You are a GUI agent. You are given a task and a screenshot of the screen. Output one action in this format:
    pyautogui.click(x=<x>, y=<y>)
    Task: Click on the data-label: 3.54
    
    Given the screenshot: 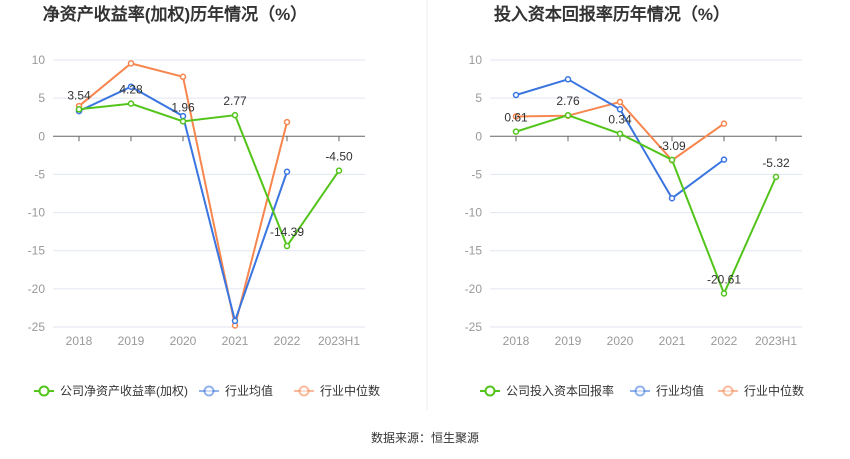 What is the action you would take?
    pyautogui.click(x=79, y=95)
    